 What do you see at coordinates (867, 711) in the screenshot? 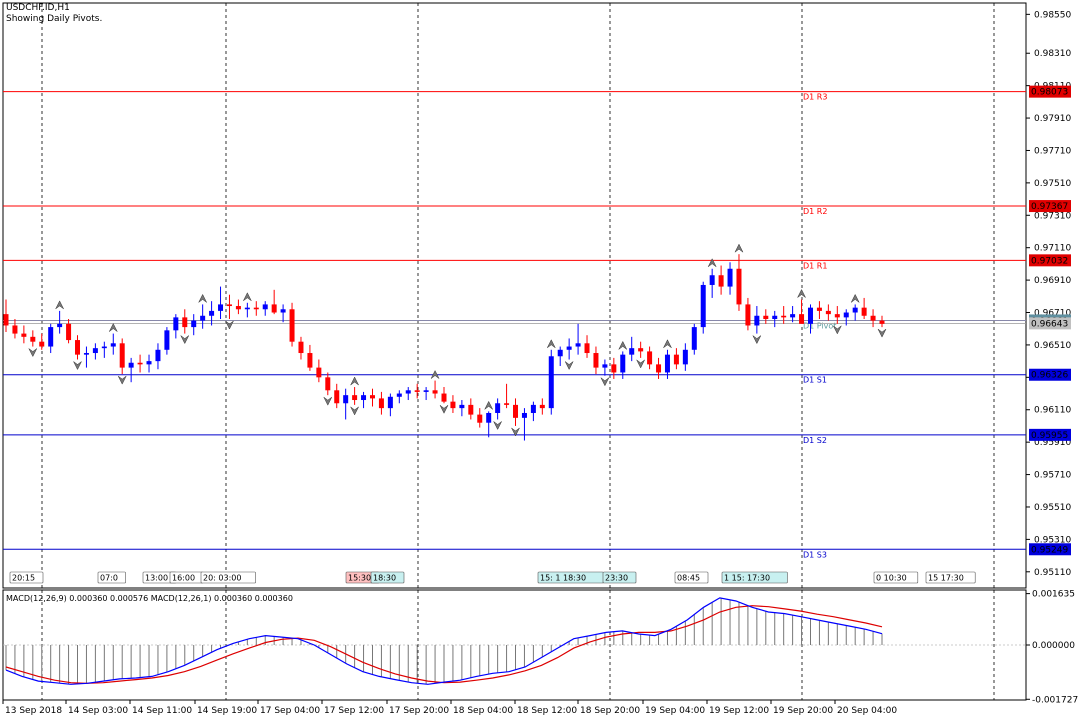
I see `x-tick-label: 20 Sep 04:00` at bounding box center [867, 711].